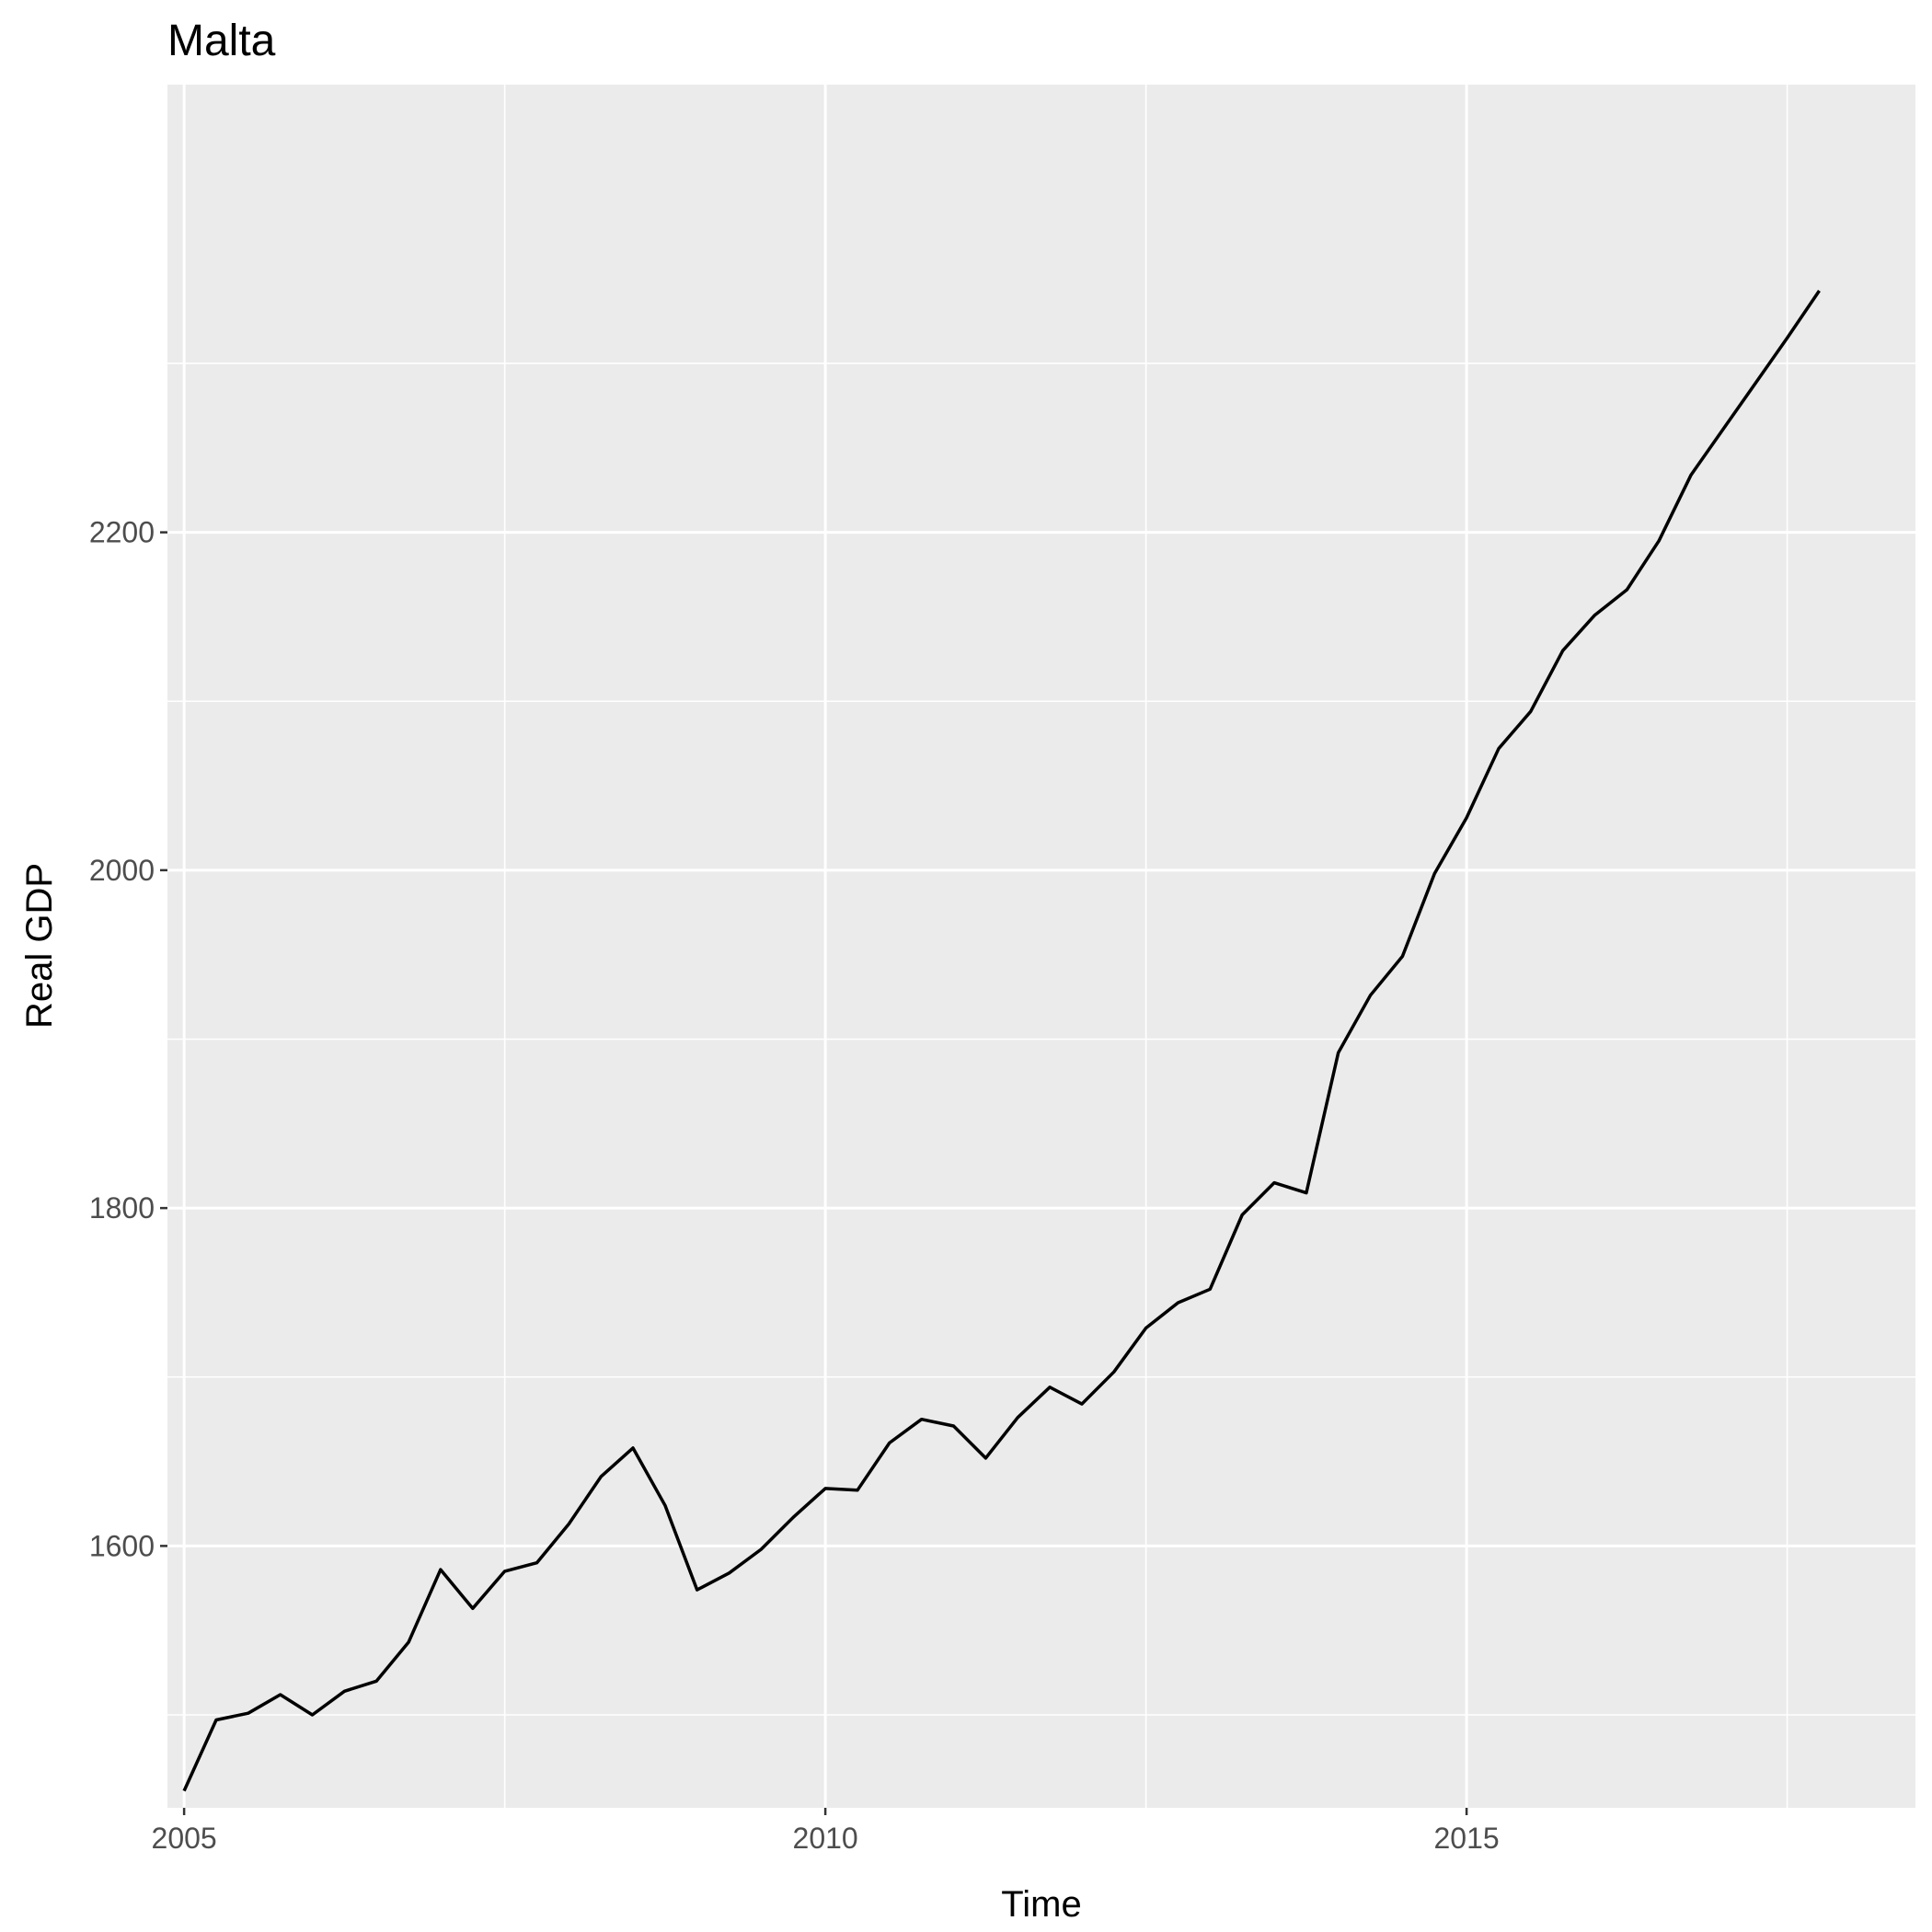 This screenshot has width=1932, height=1932. I want to click on x-tick-label: 2010, so click(825, 1838).